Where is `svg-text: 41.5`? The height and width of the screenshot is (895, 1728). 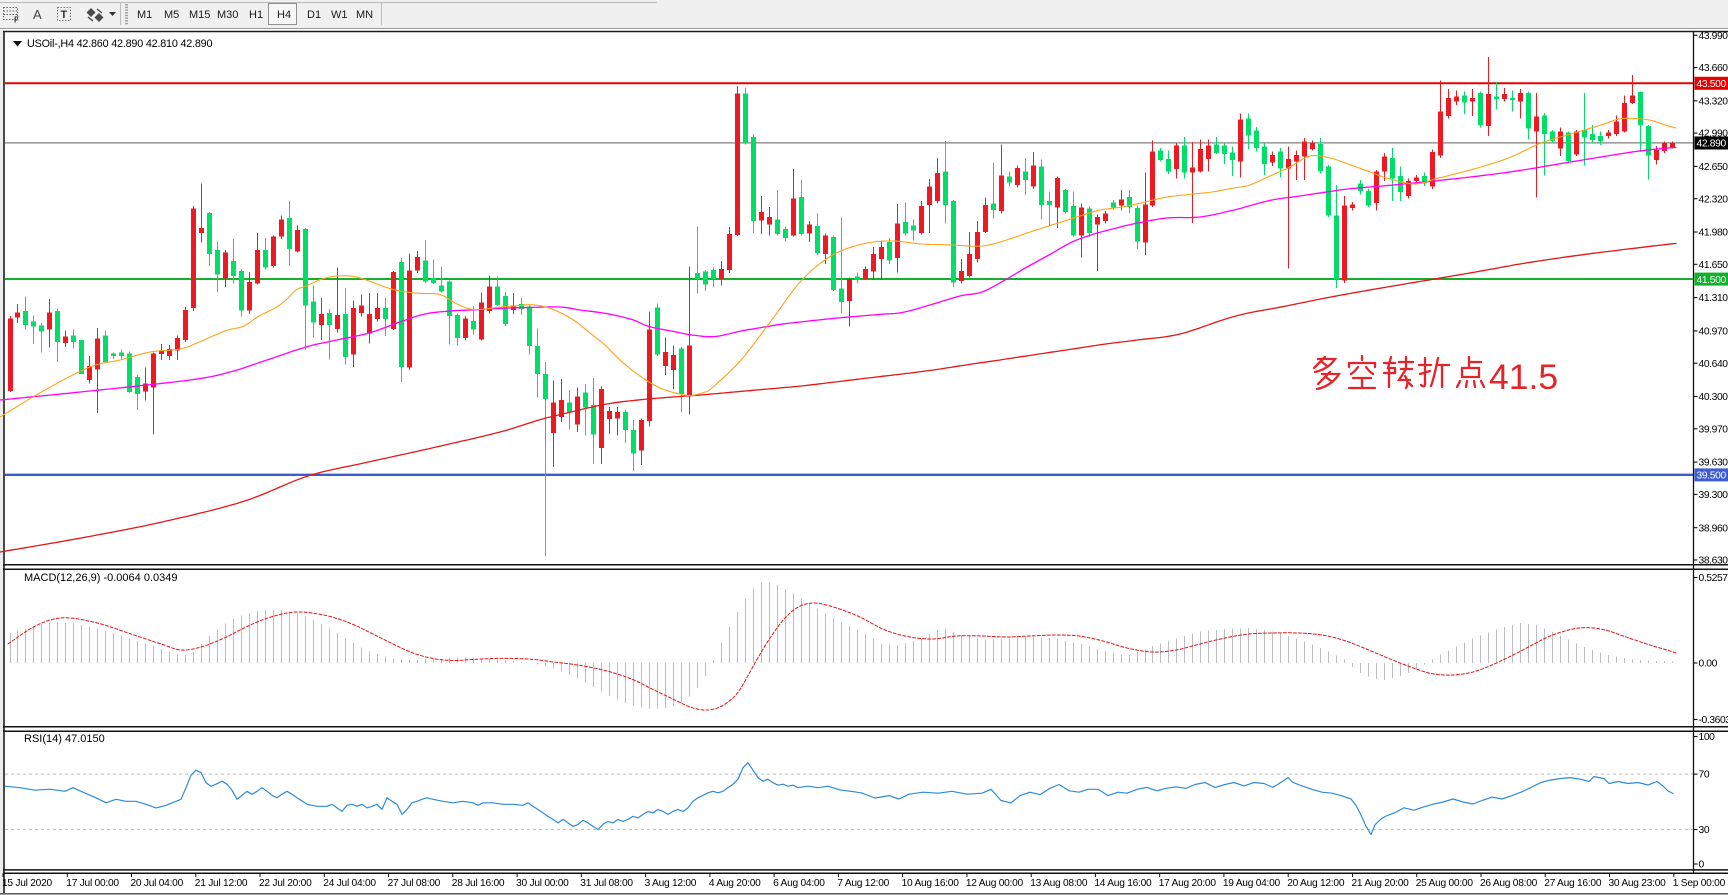 svg-text: 41.5 is located at coordinates (1523, 377).